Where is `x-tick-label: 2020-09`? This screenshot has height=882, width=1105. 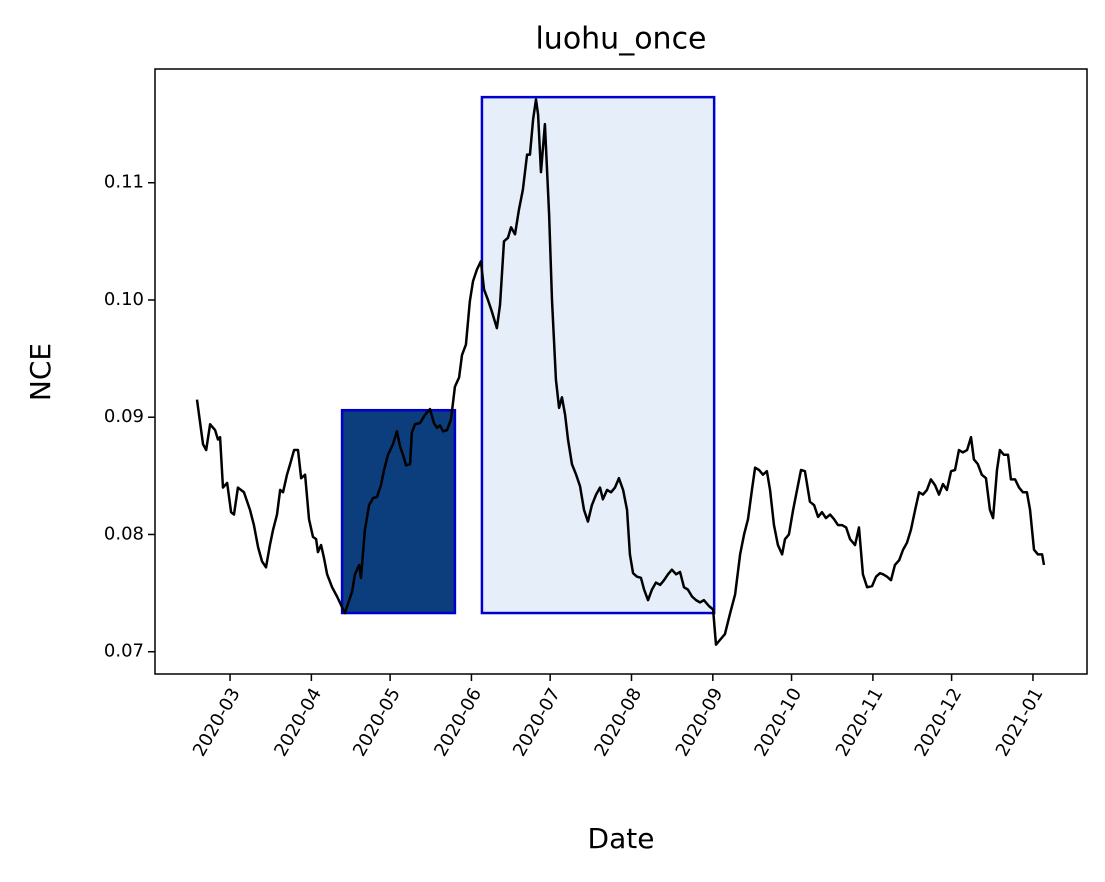 x-tick-label: 2020-09 is located at coordinates (700, 723).